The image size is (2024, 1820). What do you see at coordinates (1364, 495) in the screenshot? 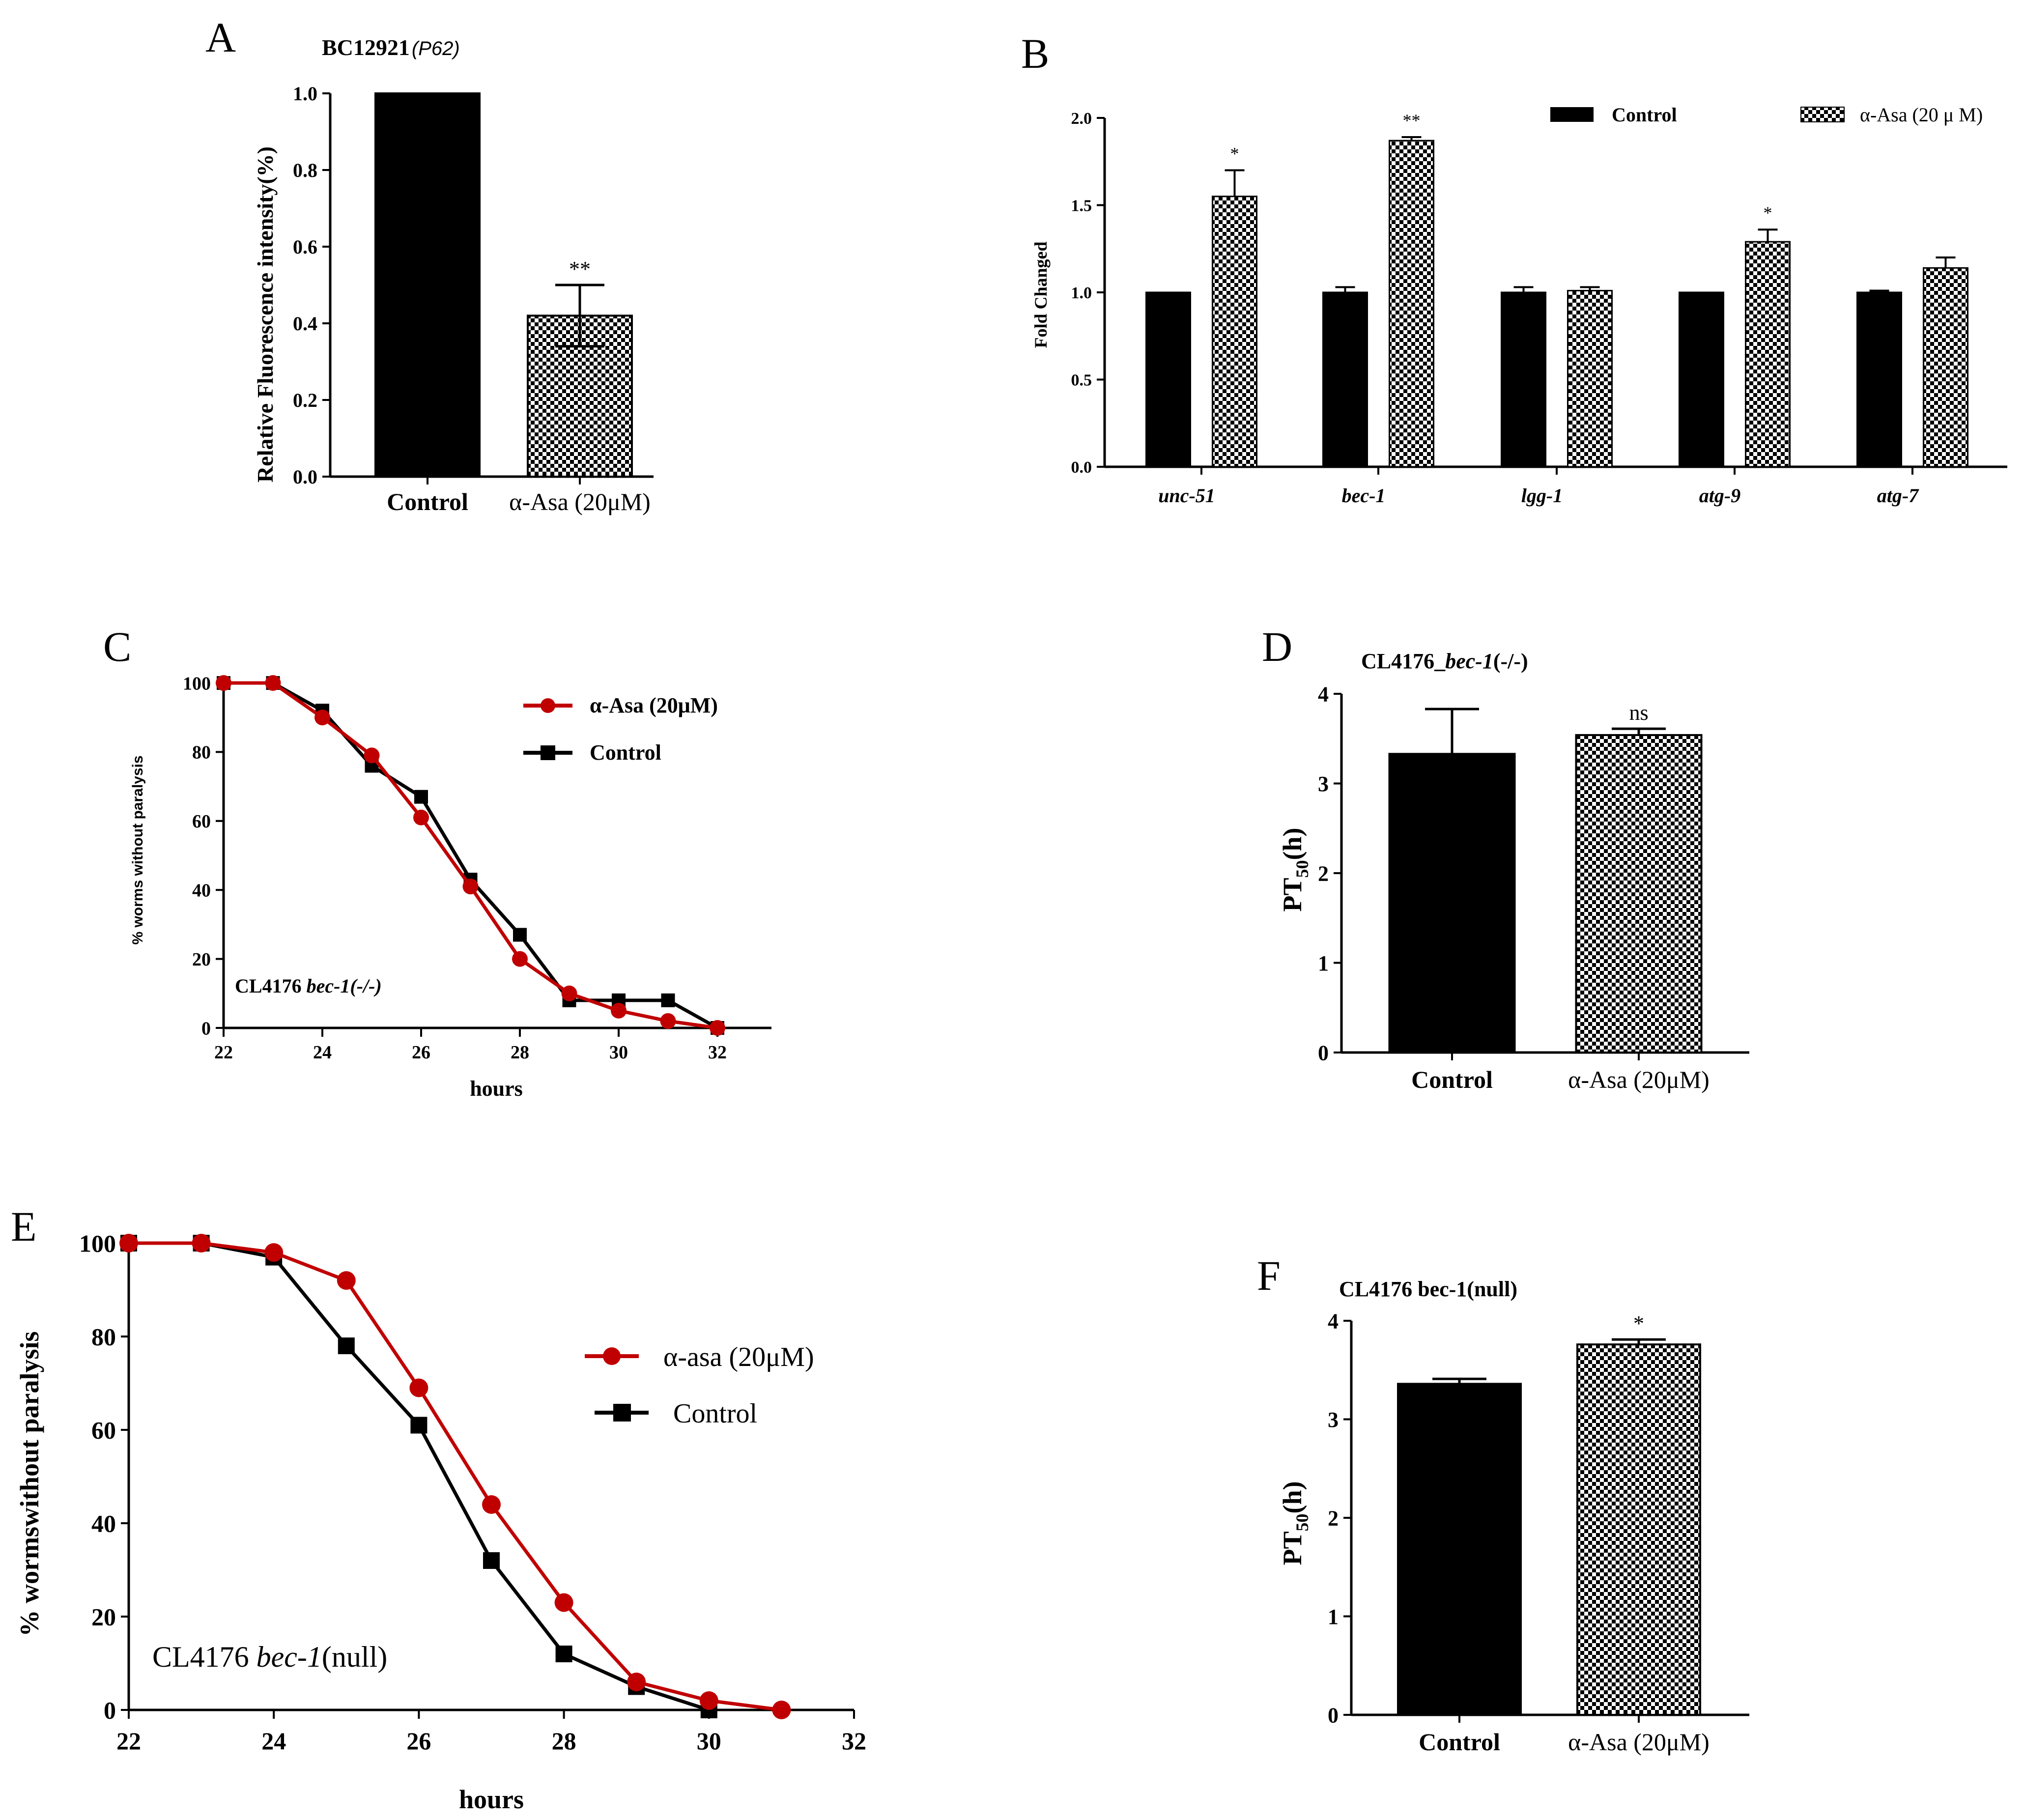
I see `B-plot-x-tick-label: bec-1` at bounding box center [1364, 495].